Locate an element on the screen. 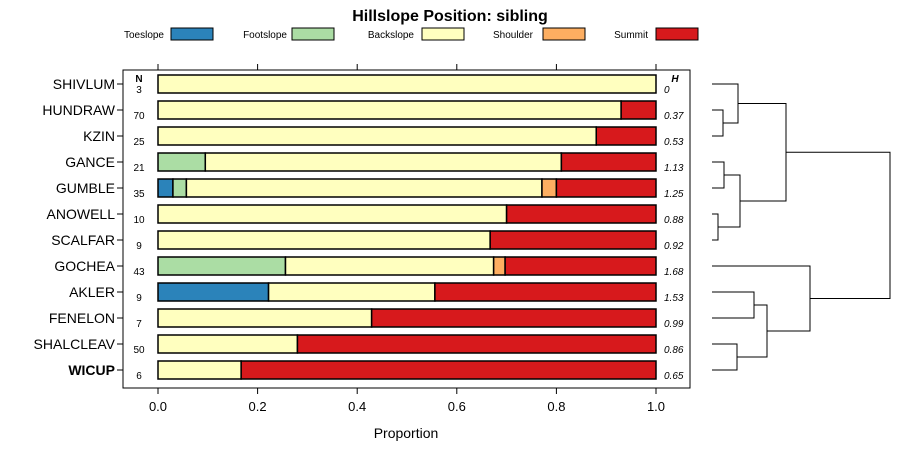 This screenshot has height=460, width=900. chart-title: Hillslope Position: sibling is located at coordinates (450, 16).